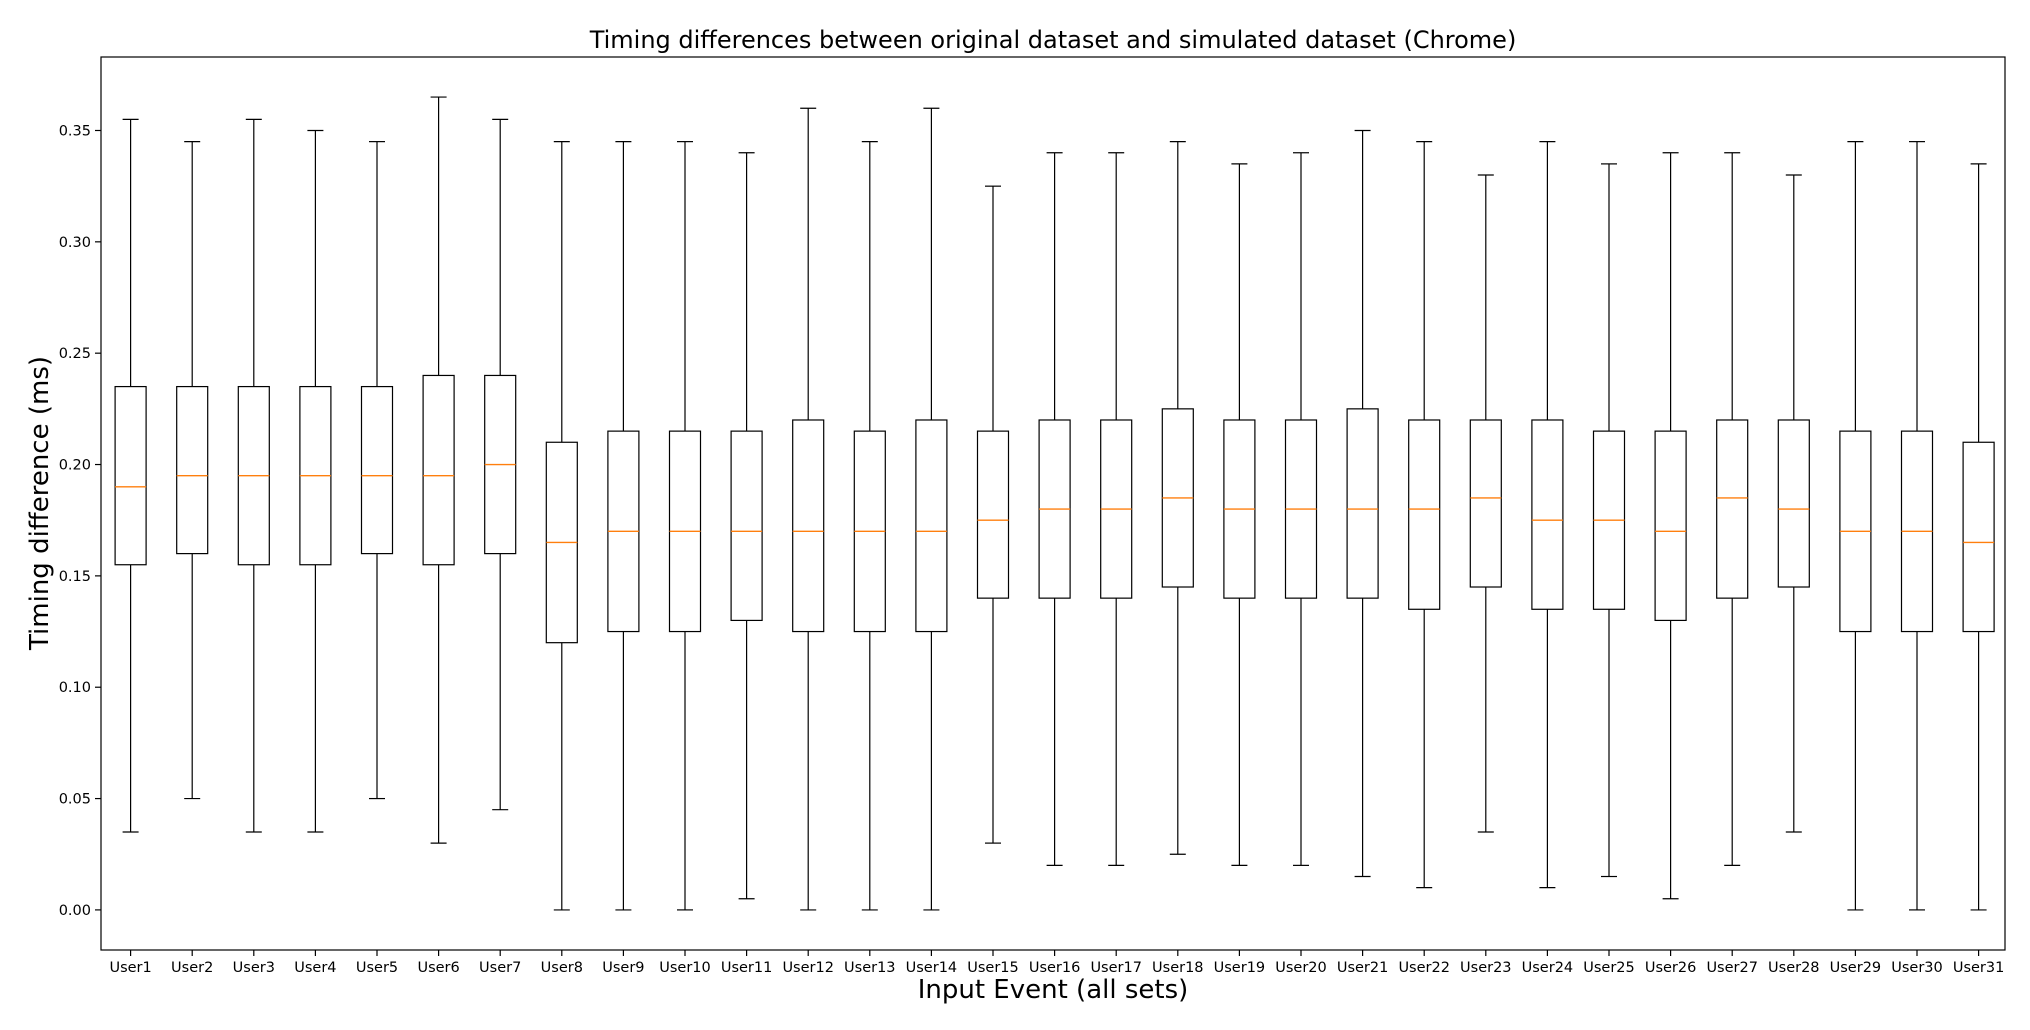 This screenshot has height=1030, width=2030. I want to click on x-tick-label: User26, so click(1671, 968).